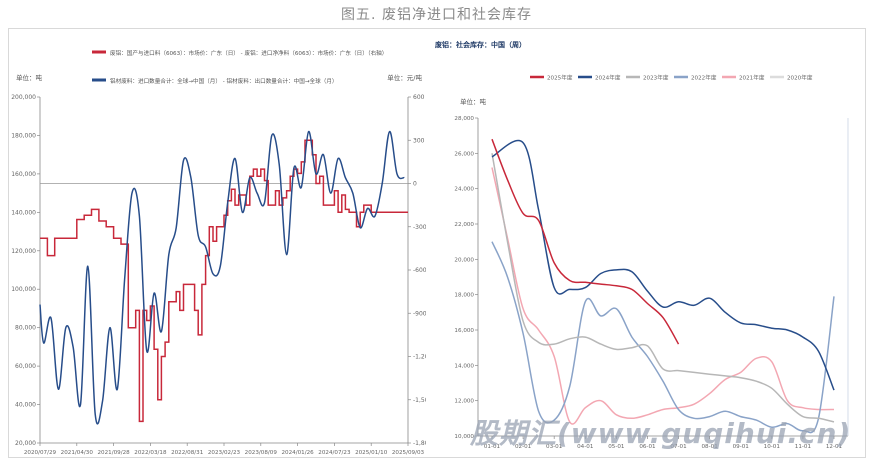 The image size is (873, 464). I want to click on left-tick-label: 200,000, so click(23, 97).